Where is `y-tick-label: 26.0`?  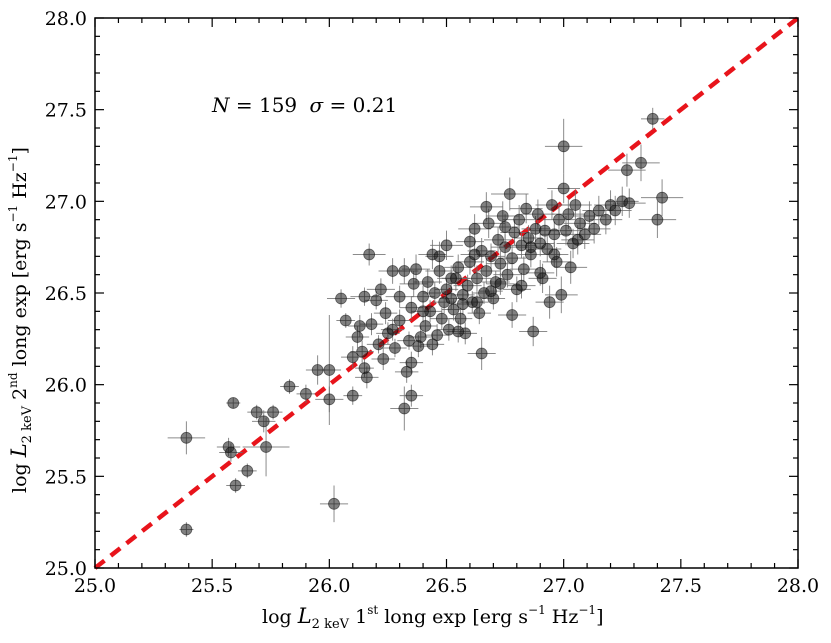 y-tick-label: 26.0 is located at coordinates (66, 386).